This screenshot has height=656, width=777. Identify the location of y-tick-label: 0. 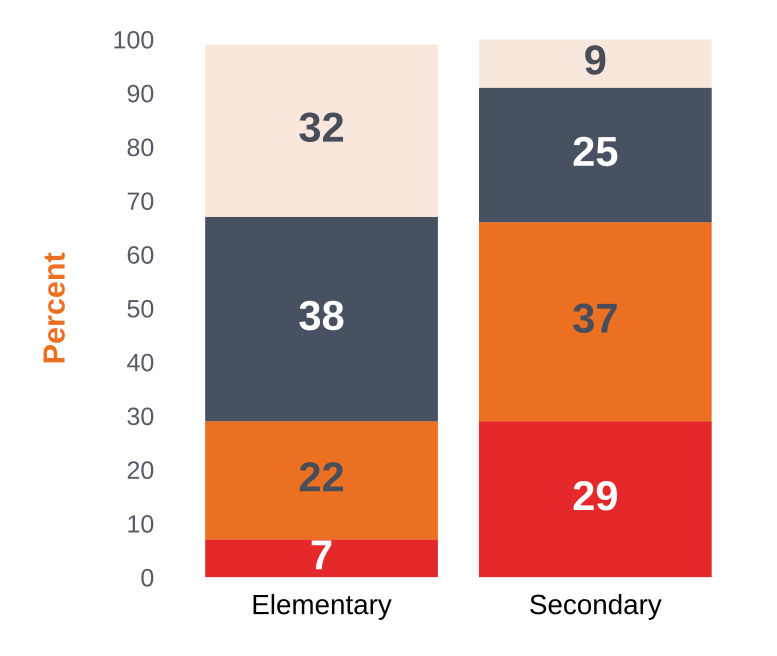
(147, 577).